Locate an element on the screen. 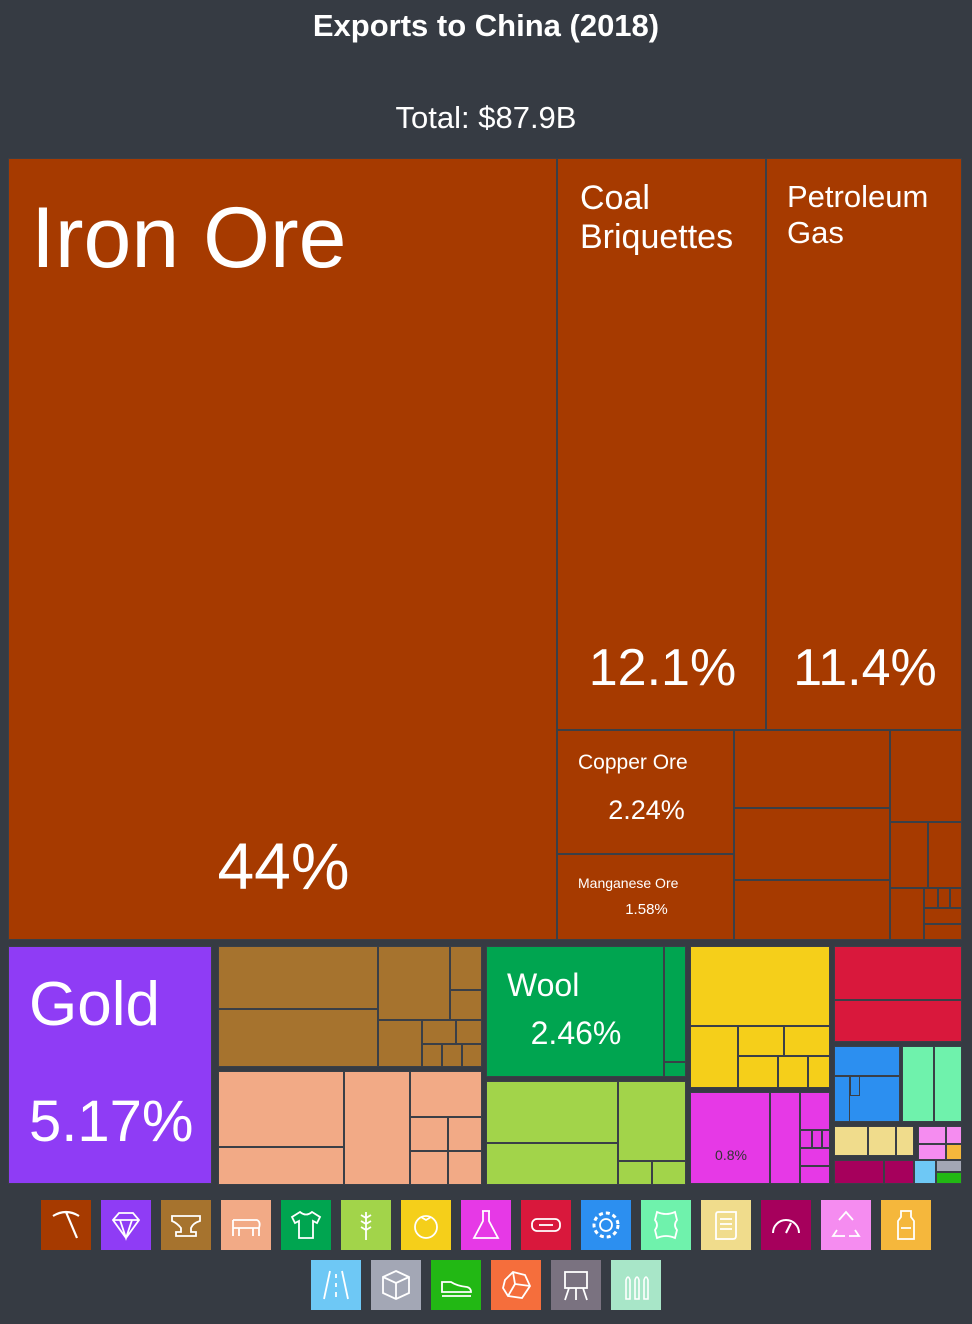 Image resolution: width=972 pixels, height=1324 pixels. legend-item-miscellaneous is located at coordinates (846, 1225).